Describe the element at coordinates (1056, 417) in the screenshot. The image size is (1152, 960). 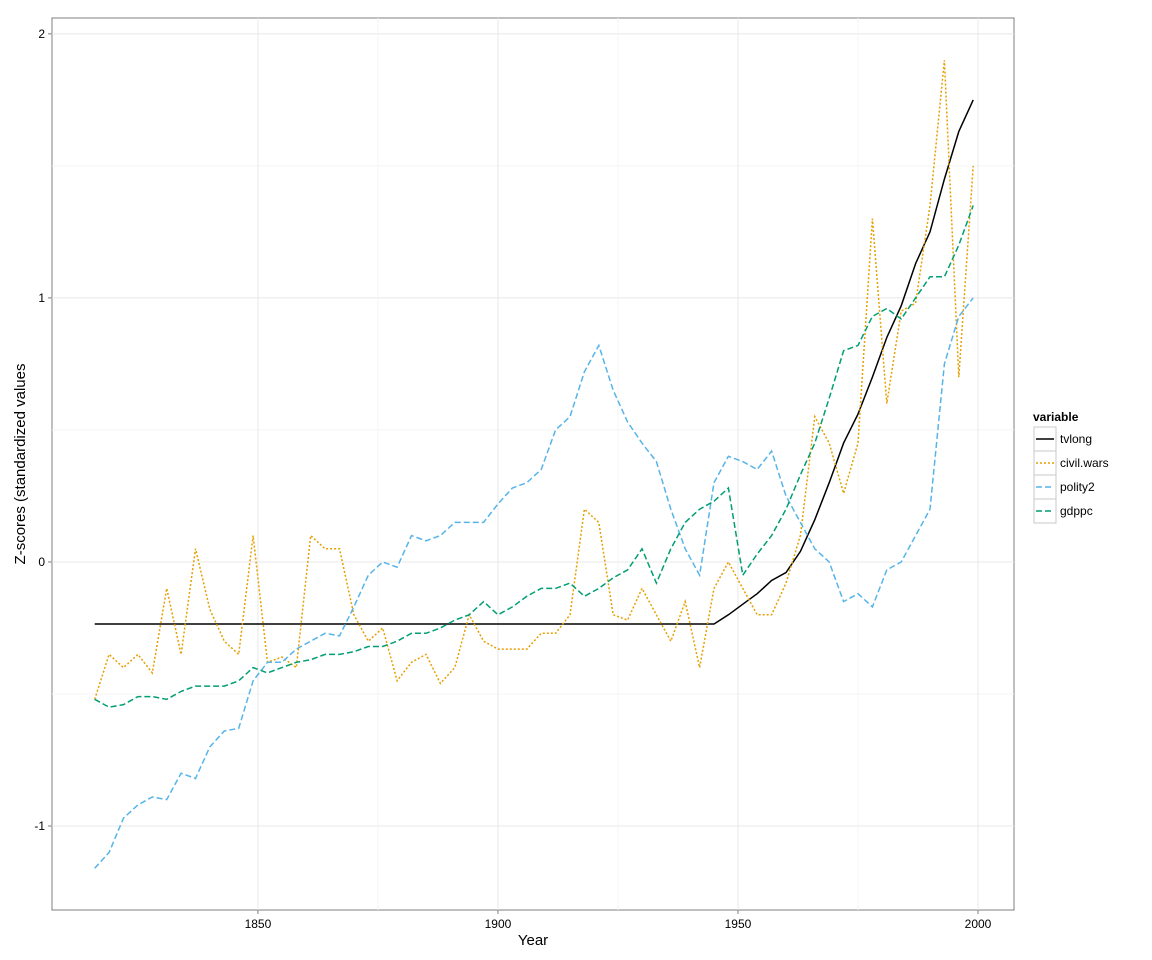
I see `legend-title: variable` at that location.